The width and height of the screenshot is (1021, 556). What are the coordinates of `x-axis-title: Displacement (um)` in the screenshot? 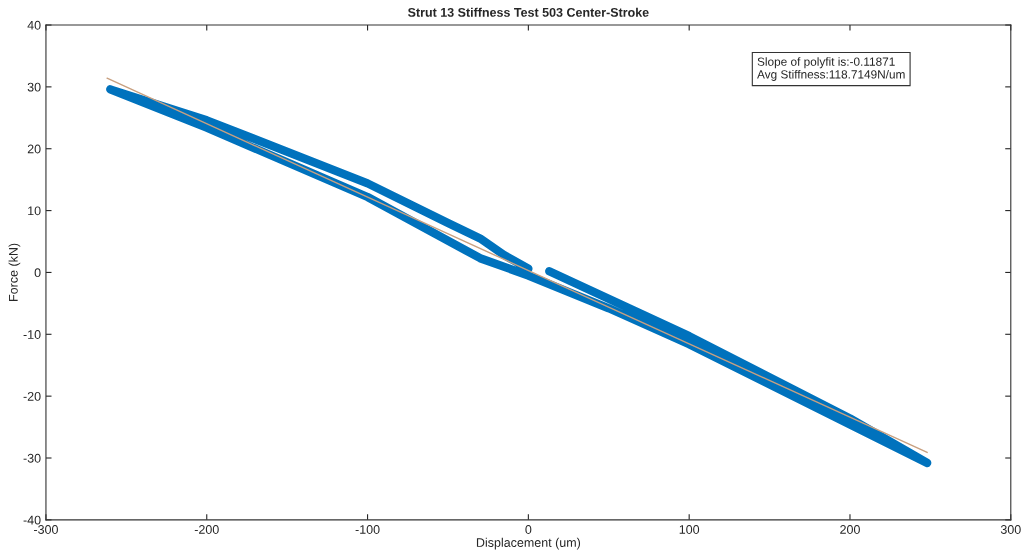 It's located at (528, 543).